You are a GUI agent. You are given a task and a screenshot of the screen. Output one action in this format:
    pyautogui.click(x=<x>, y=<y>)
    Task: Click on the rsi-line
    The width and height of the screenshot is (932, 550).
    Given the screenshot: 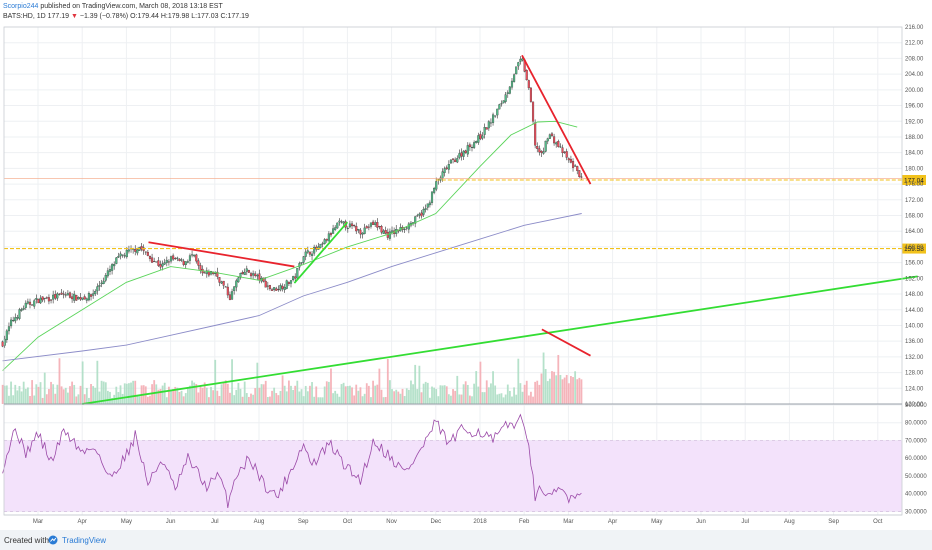 What is the action you would take?
    pyautogui.click(x=292, y=460)
    